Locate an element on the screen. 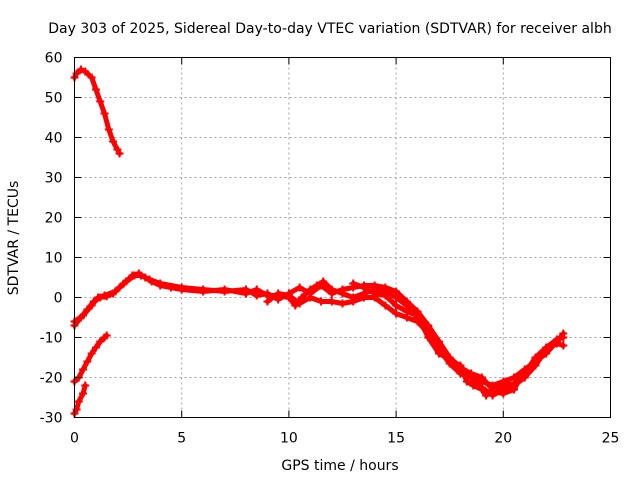  y-tick-label: 30 is located at coordinates (54, 179).